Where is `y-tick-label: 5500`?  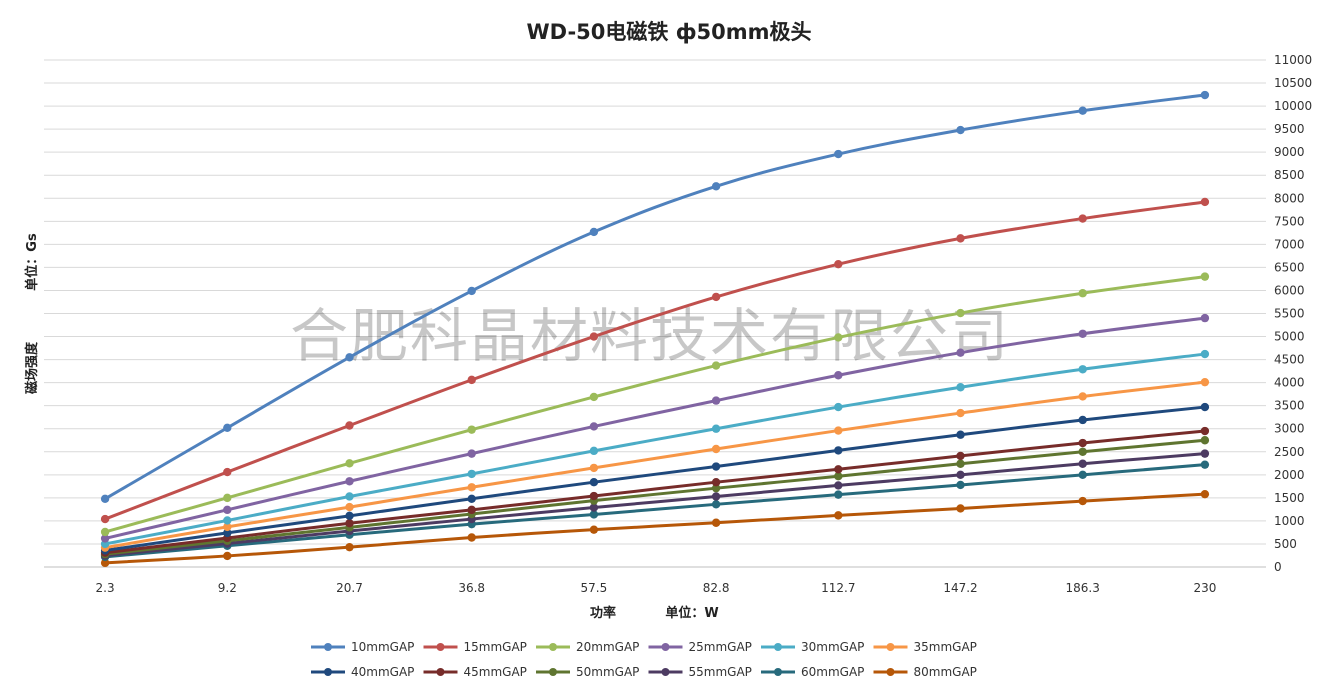 y-tick-label: 5500 is located at coordinates (1289, 314).